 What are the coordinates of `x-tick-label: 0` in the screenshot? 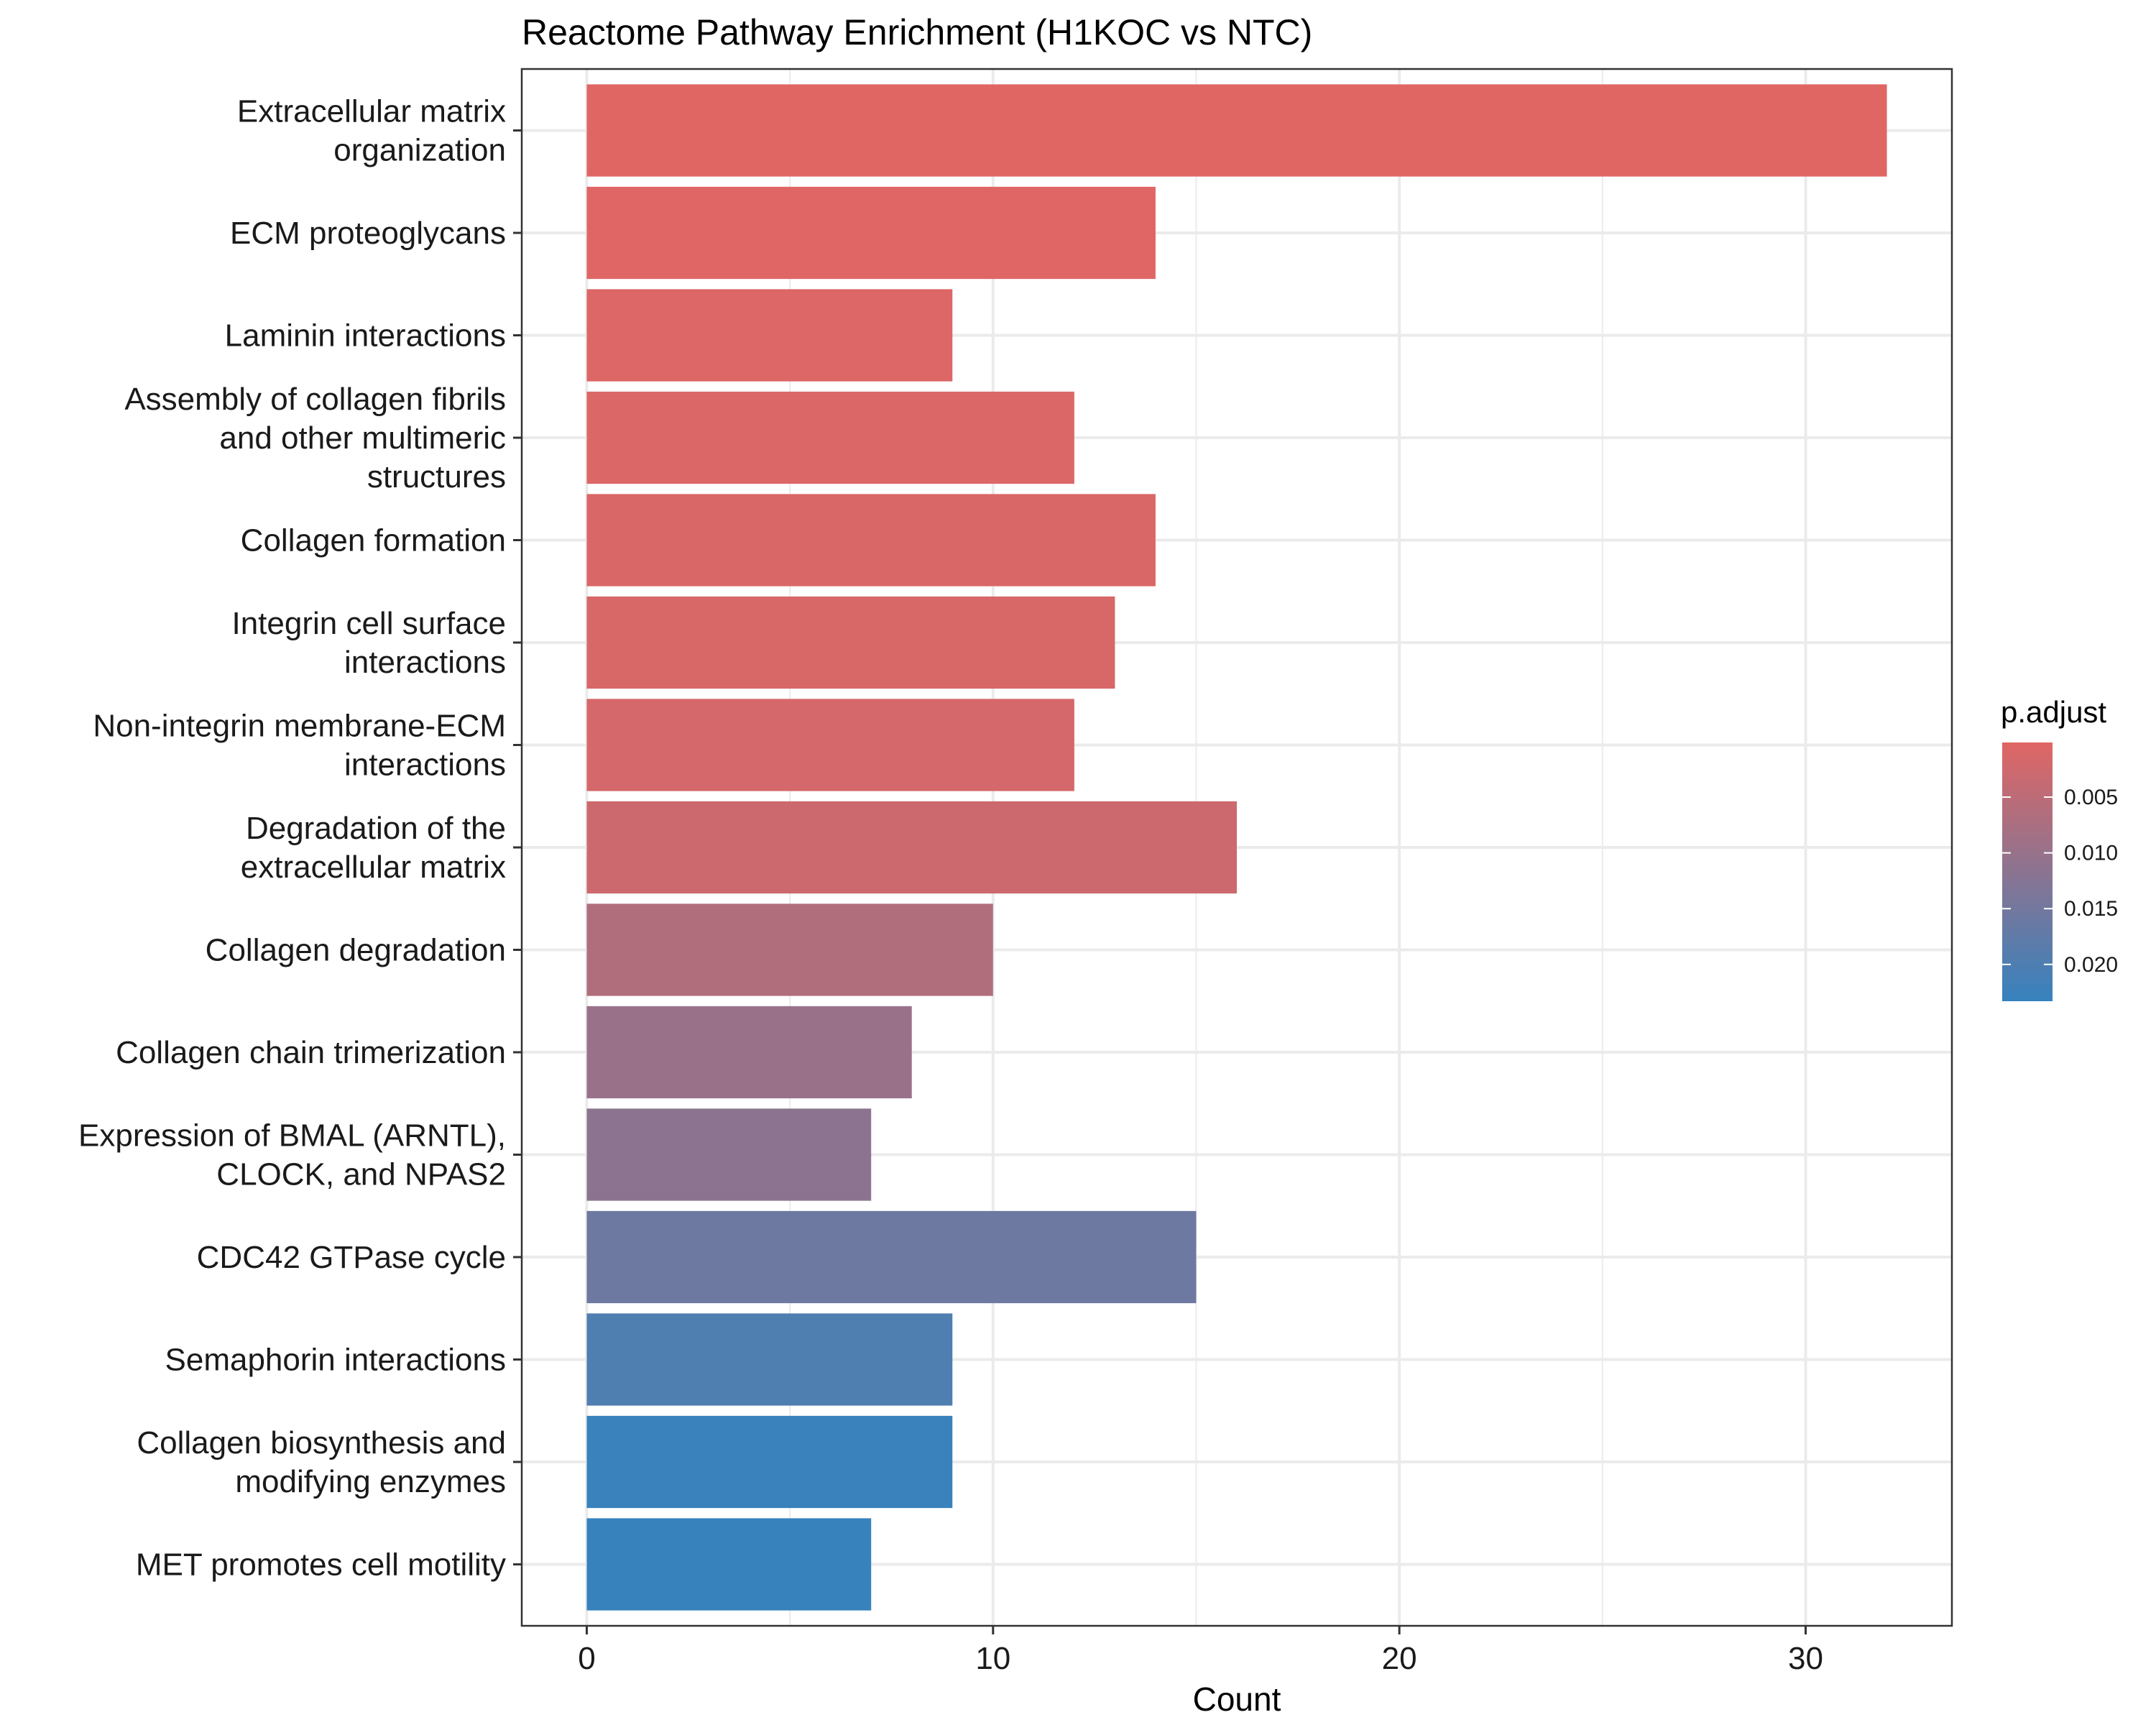 It's located at (586, 1658).